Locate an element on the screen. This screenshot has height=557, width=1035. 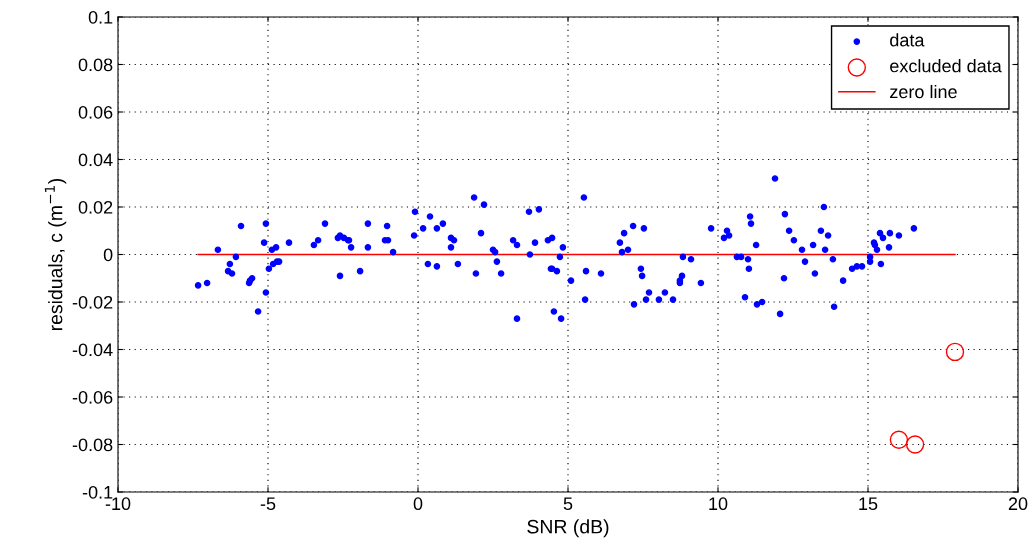
y-tick-label: 0.06 is located at coordinates (95, 112).